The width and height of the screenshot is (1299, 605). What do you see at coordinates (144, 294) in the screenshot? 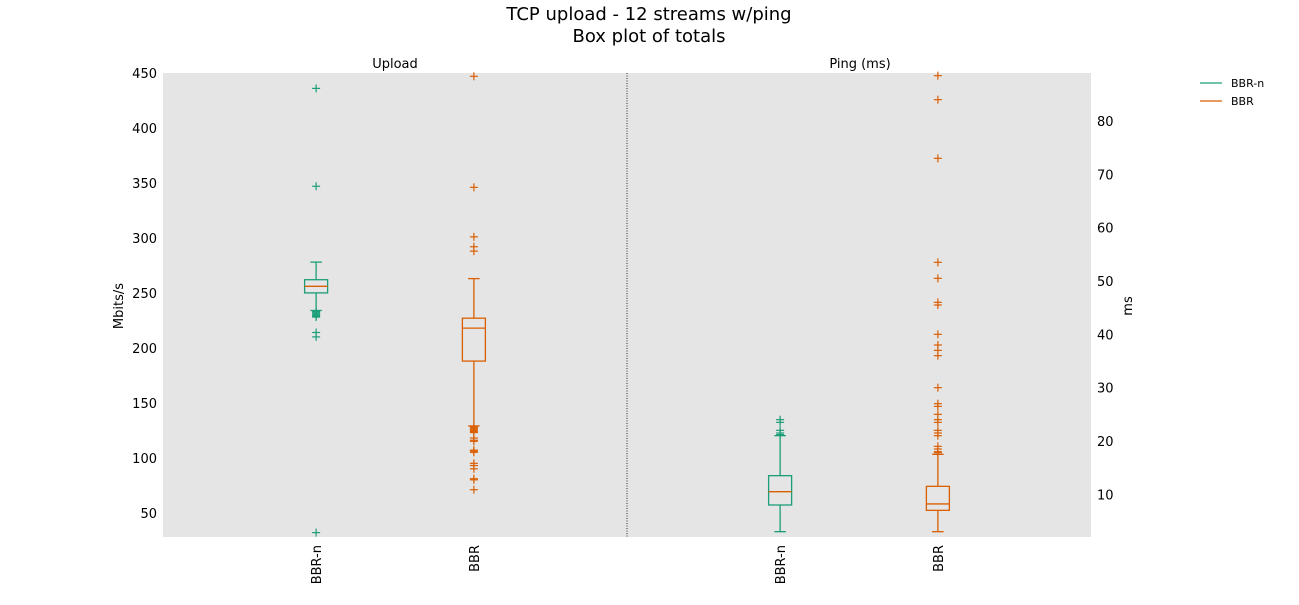
I see `y-tick-label-upload-4: 250` at bounding box center [144, 294].